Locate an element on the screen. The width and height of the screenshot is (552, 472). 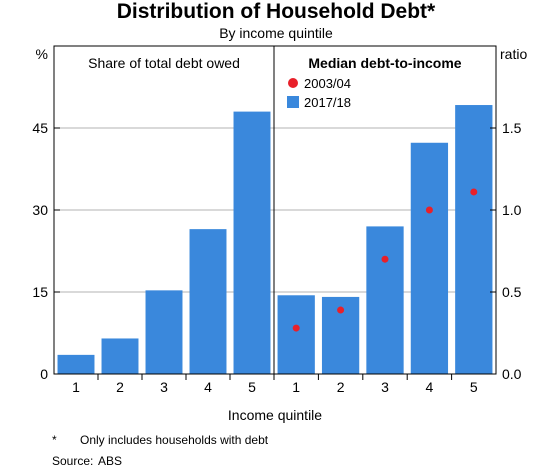
panel-title: Share of total debt owed is located at coordinates (164, 63).